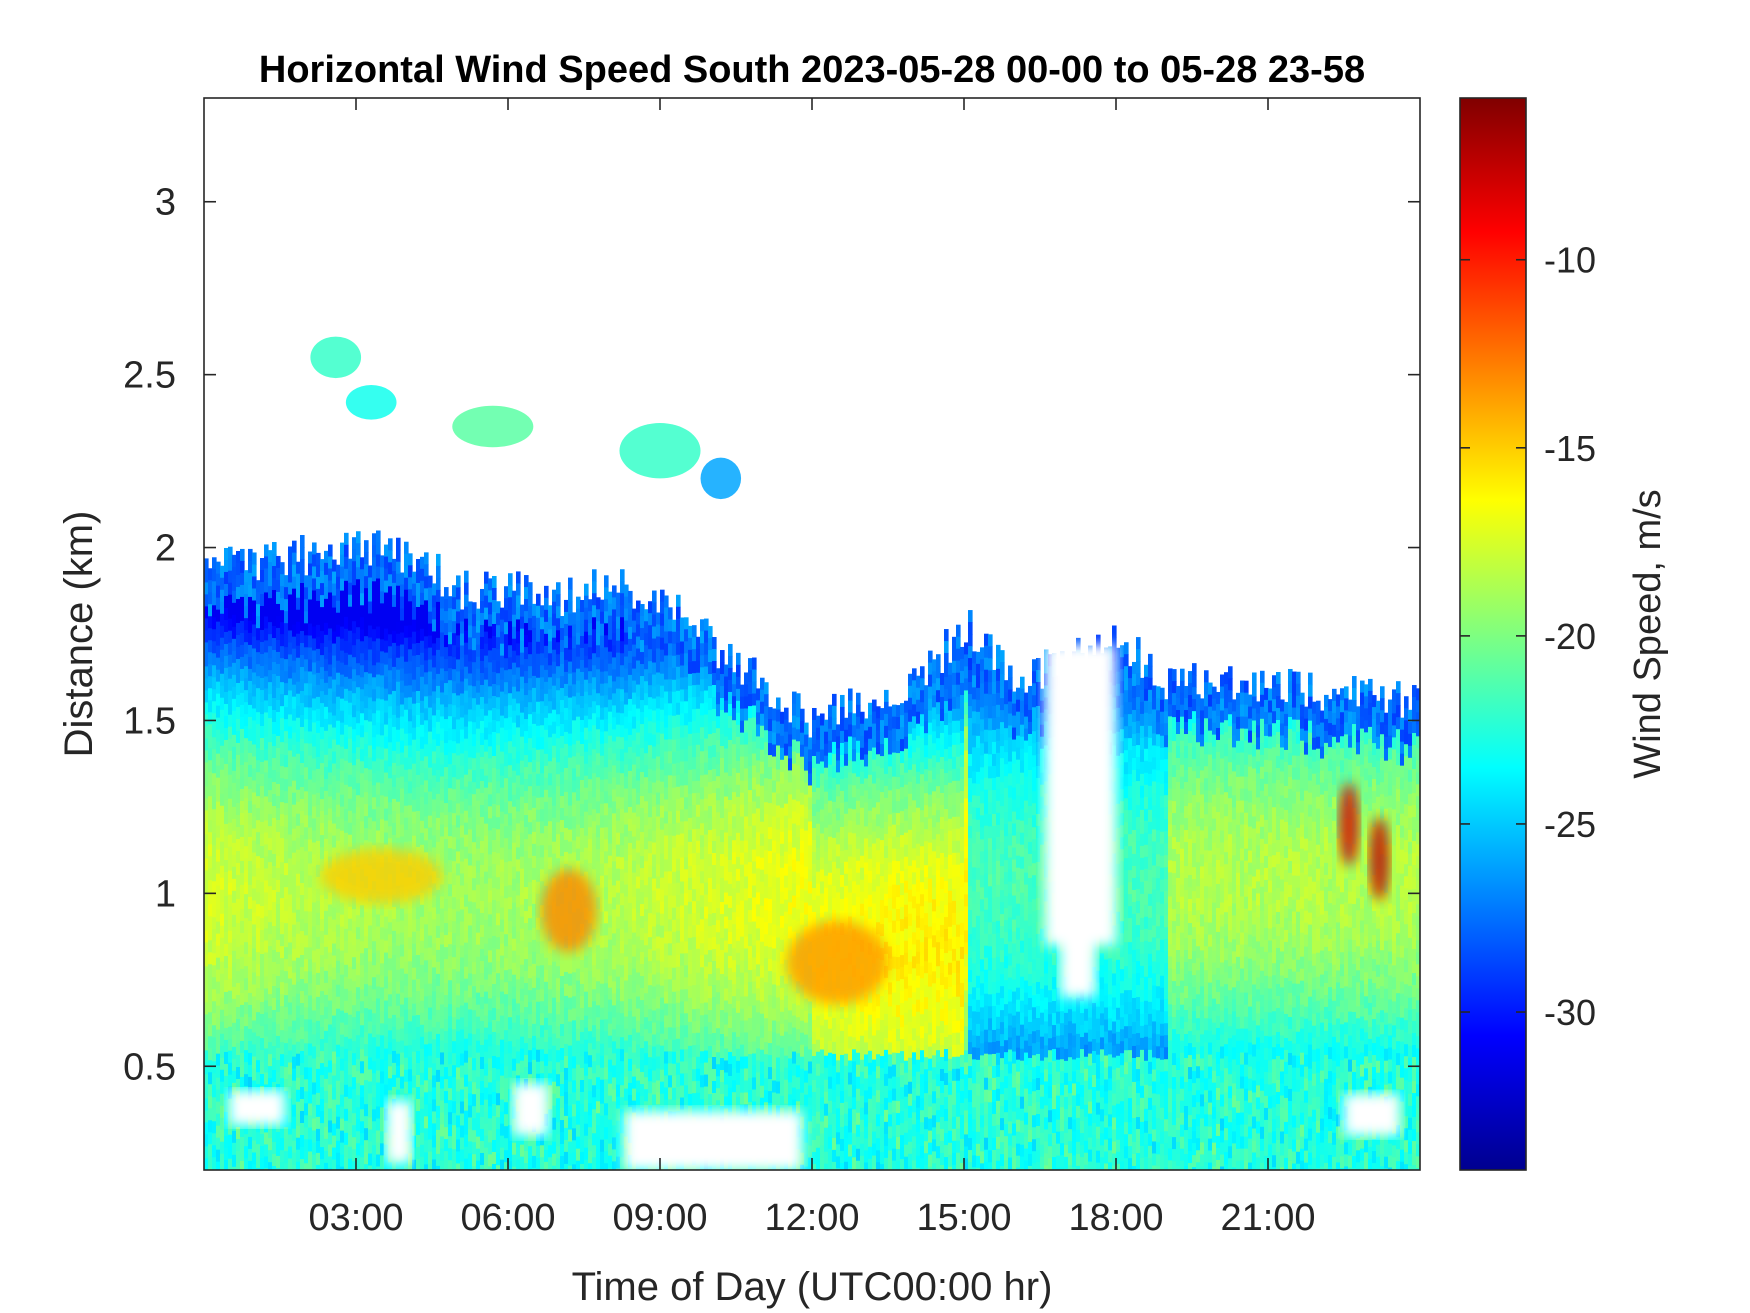 This screenshot has width=1750, height=1313. What do you see at coordinates (165, 203) in the screenshot?
I see `y-tick-label: 3` at bounding box center [165, 203].